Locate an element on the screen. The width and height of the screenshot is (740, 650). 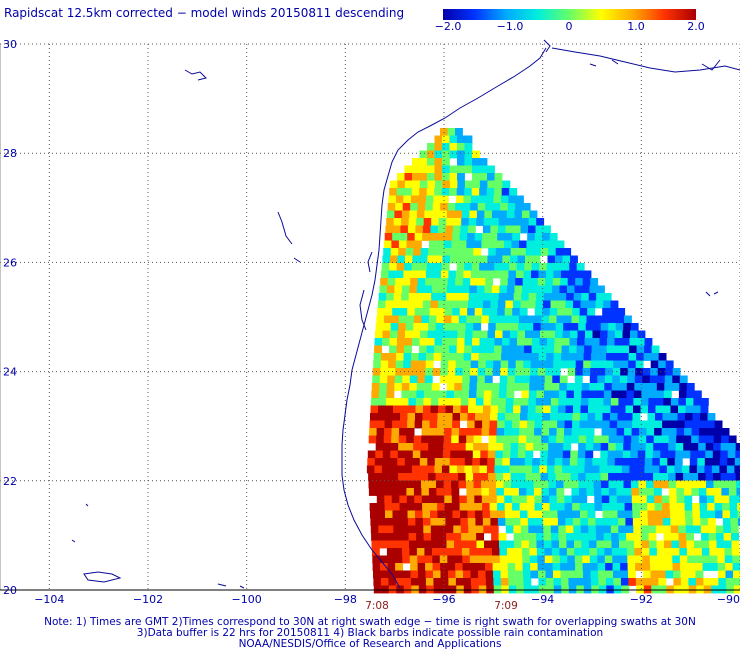
colorbar-gradient is located at coordinates (569, 14).